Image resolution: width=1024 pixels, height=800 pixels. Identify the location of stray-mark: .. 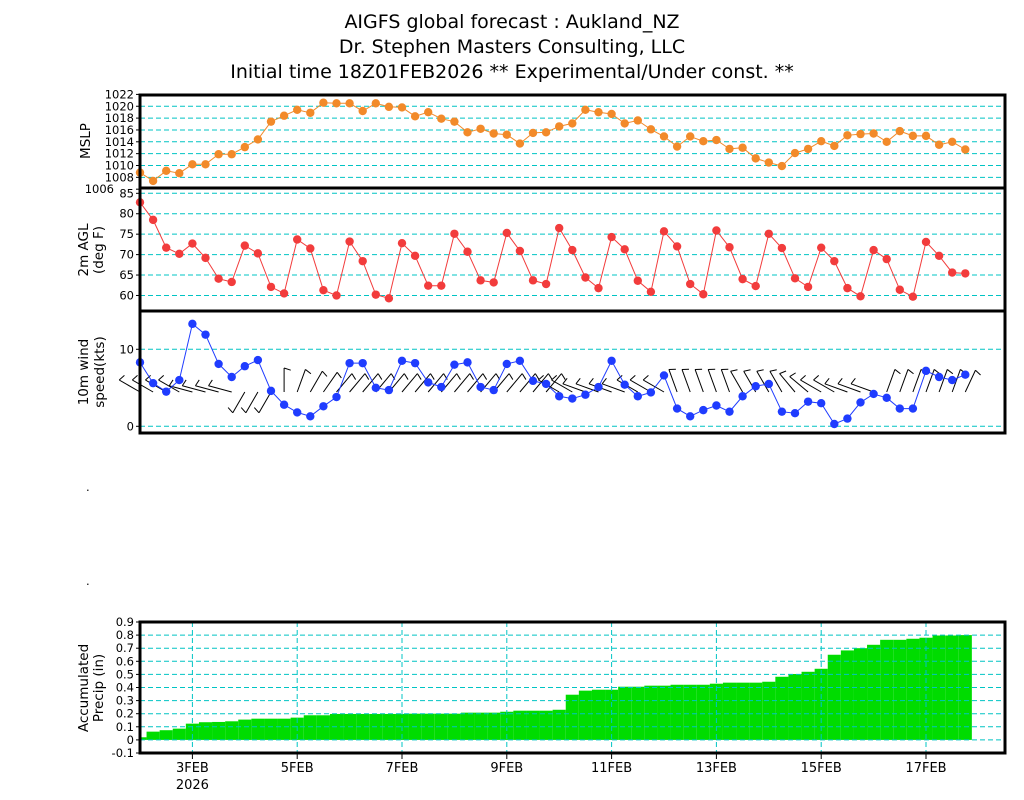
(88, 581).